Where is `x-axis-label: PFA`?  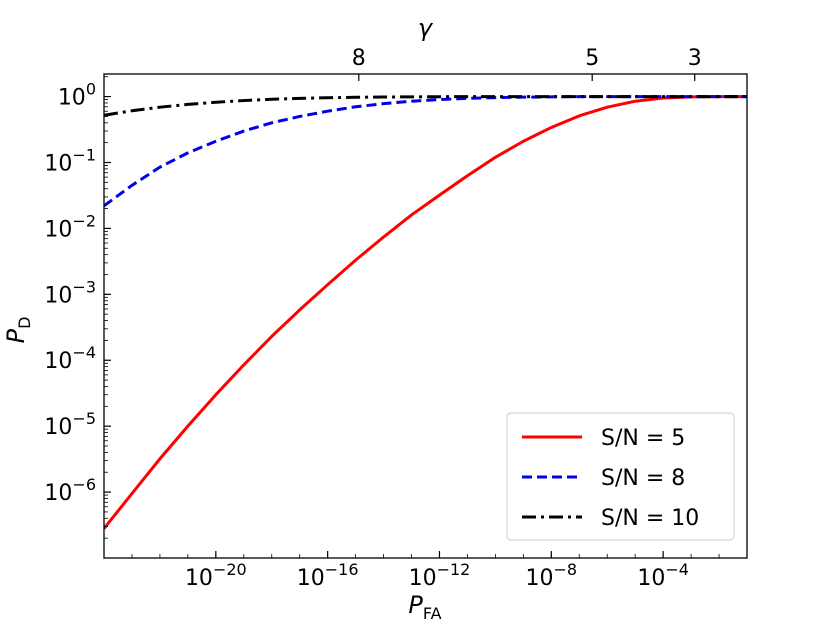
x-axis-label: PFA is located at coordinates (424, 607).